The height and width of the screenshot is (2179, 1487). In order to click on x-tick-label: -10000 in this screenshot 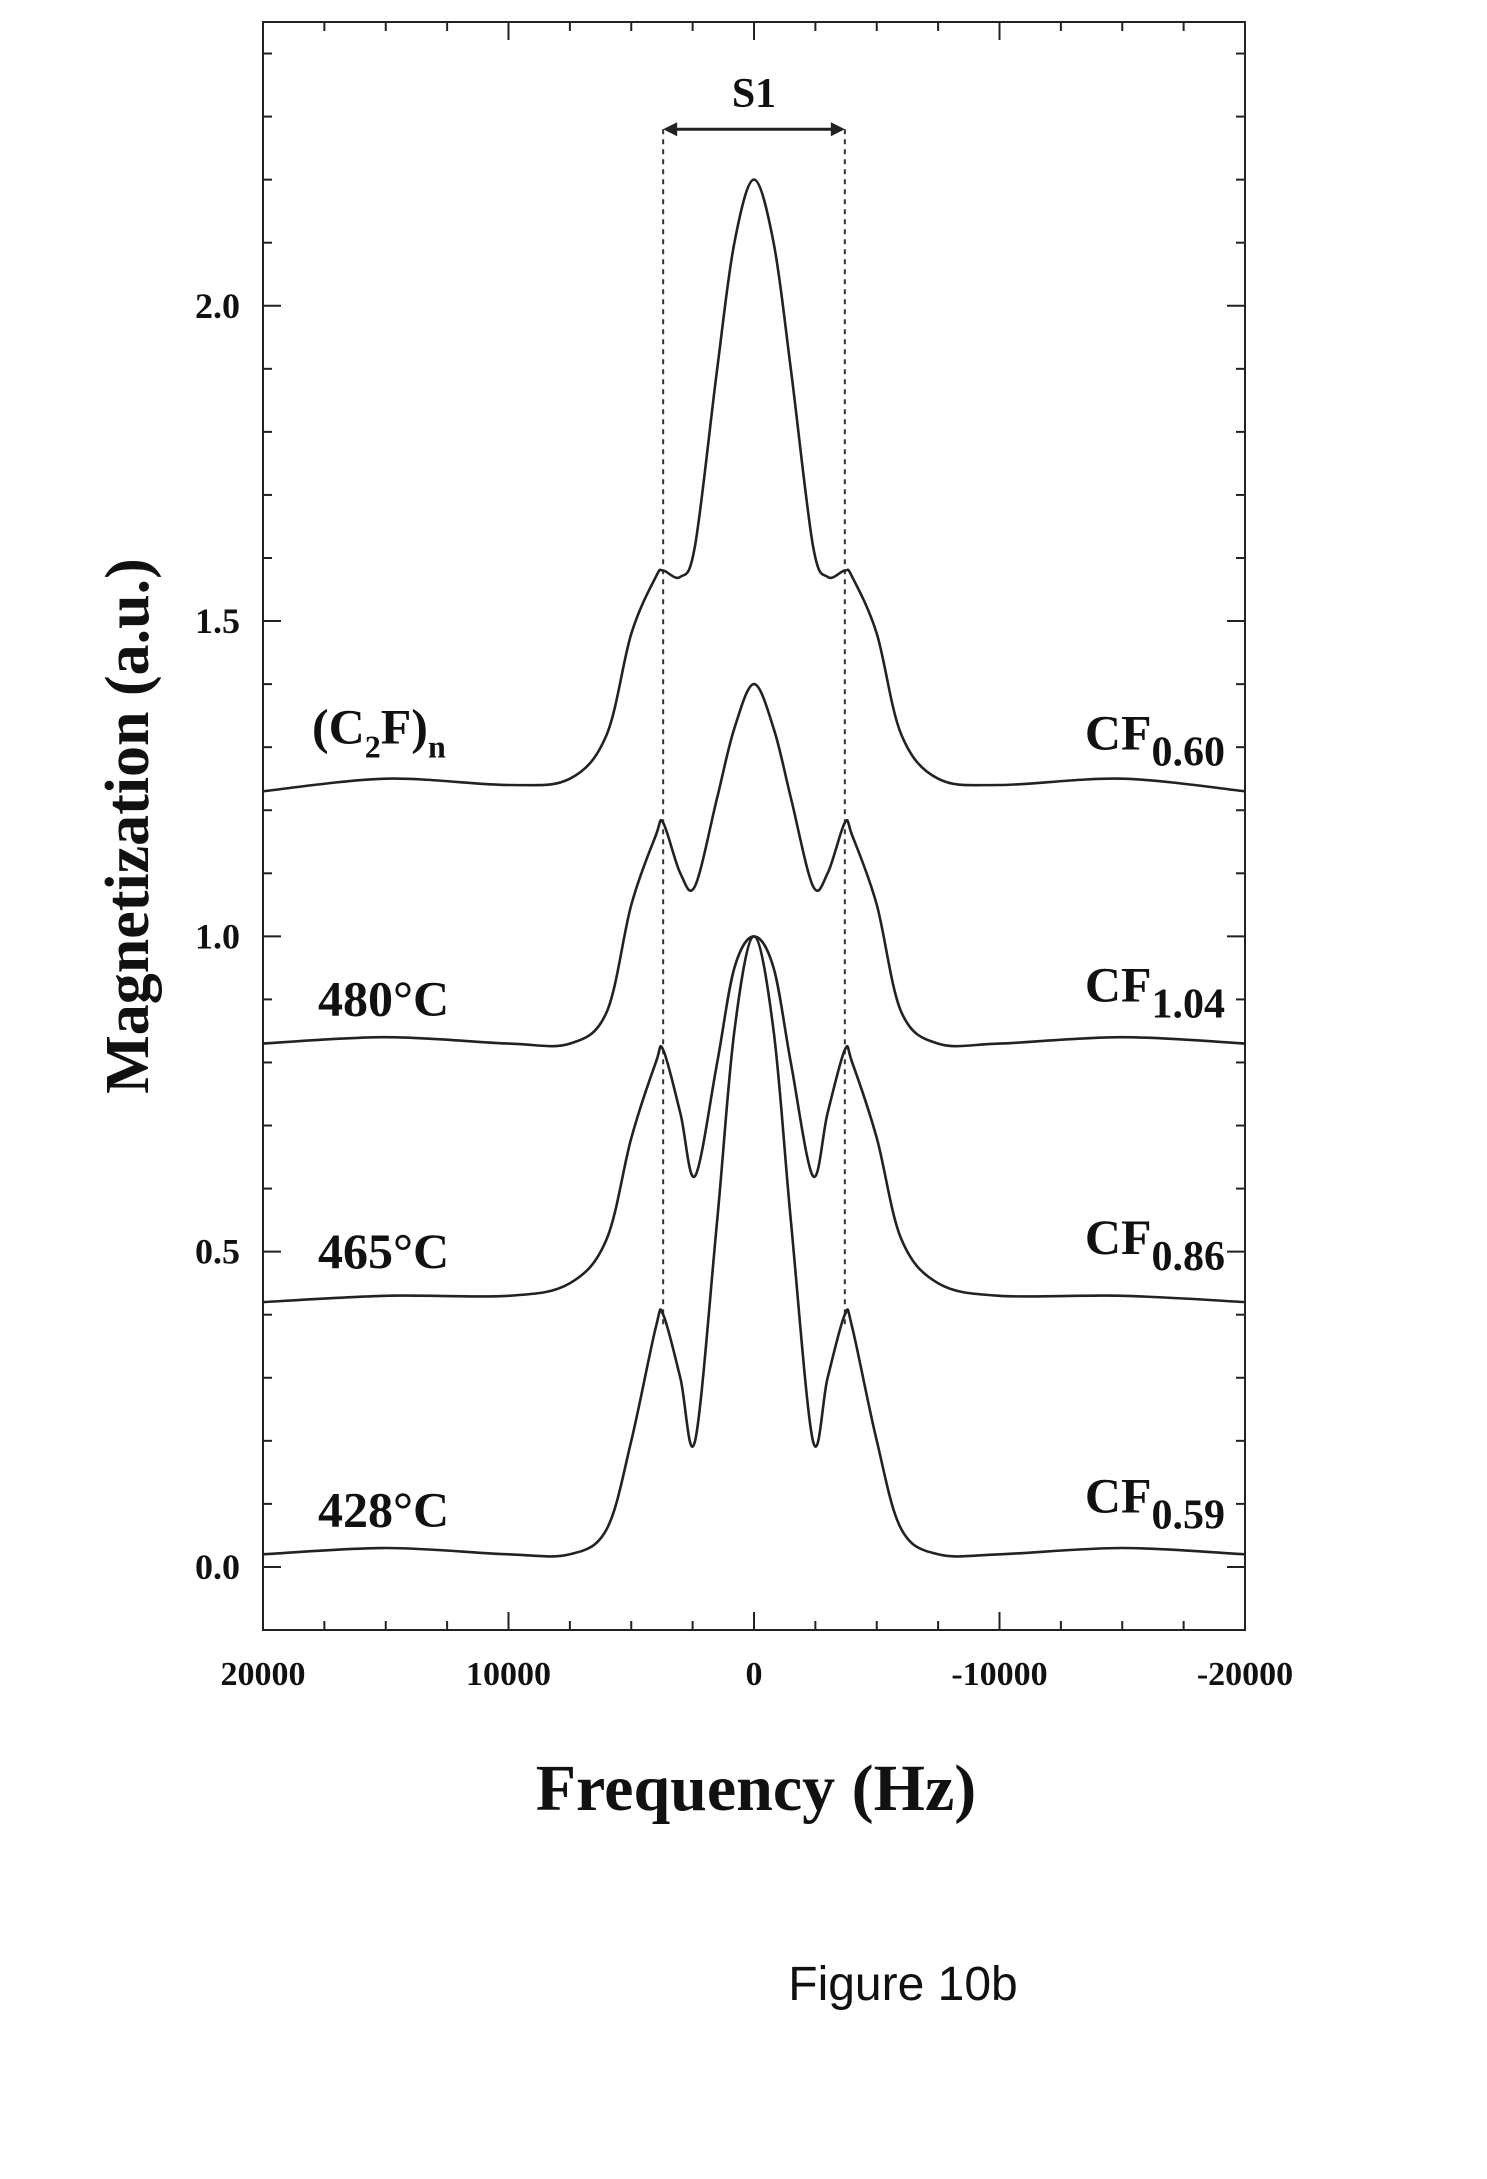, I will do `click(999, 1674)`.